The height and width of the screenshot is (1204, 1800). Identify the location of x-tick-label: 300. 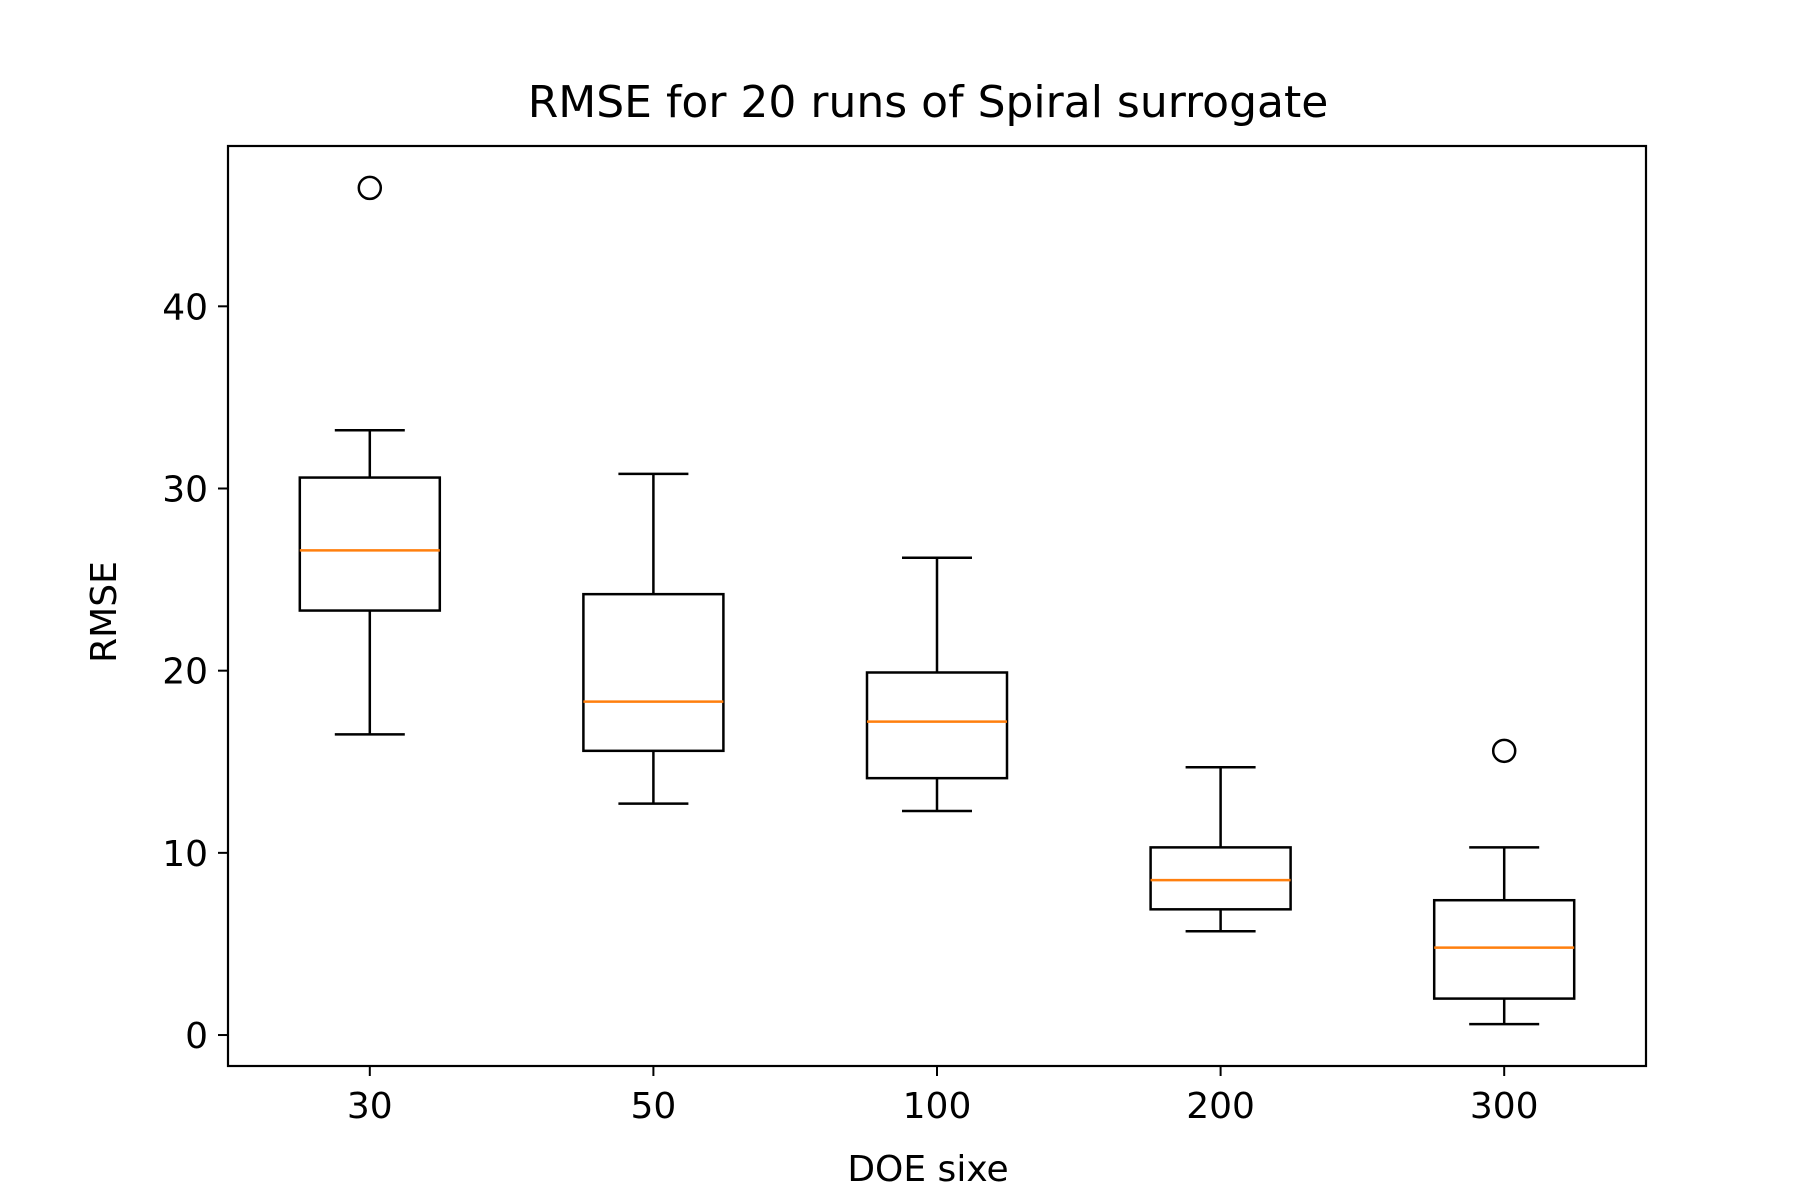
(1504, 1106).